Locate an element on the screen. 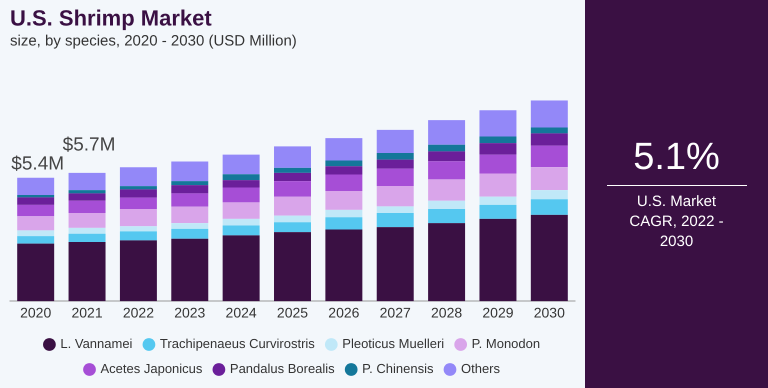  x-tick-label: 2025 is located at coordinates (292, 312).